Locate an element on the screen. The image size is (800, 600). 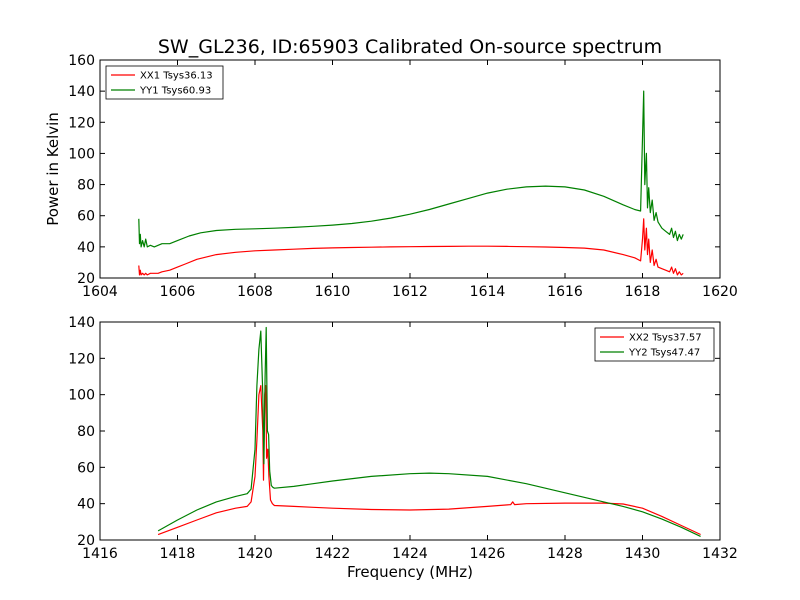
legend-entry: YY2 Tsys47.47 is located at coordinates (664, 353).